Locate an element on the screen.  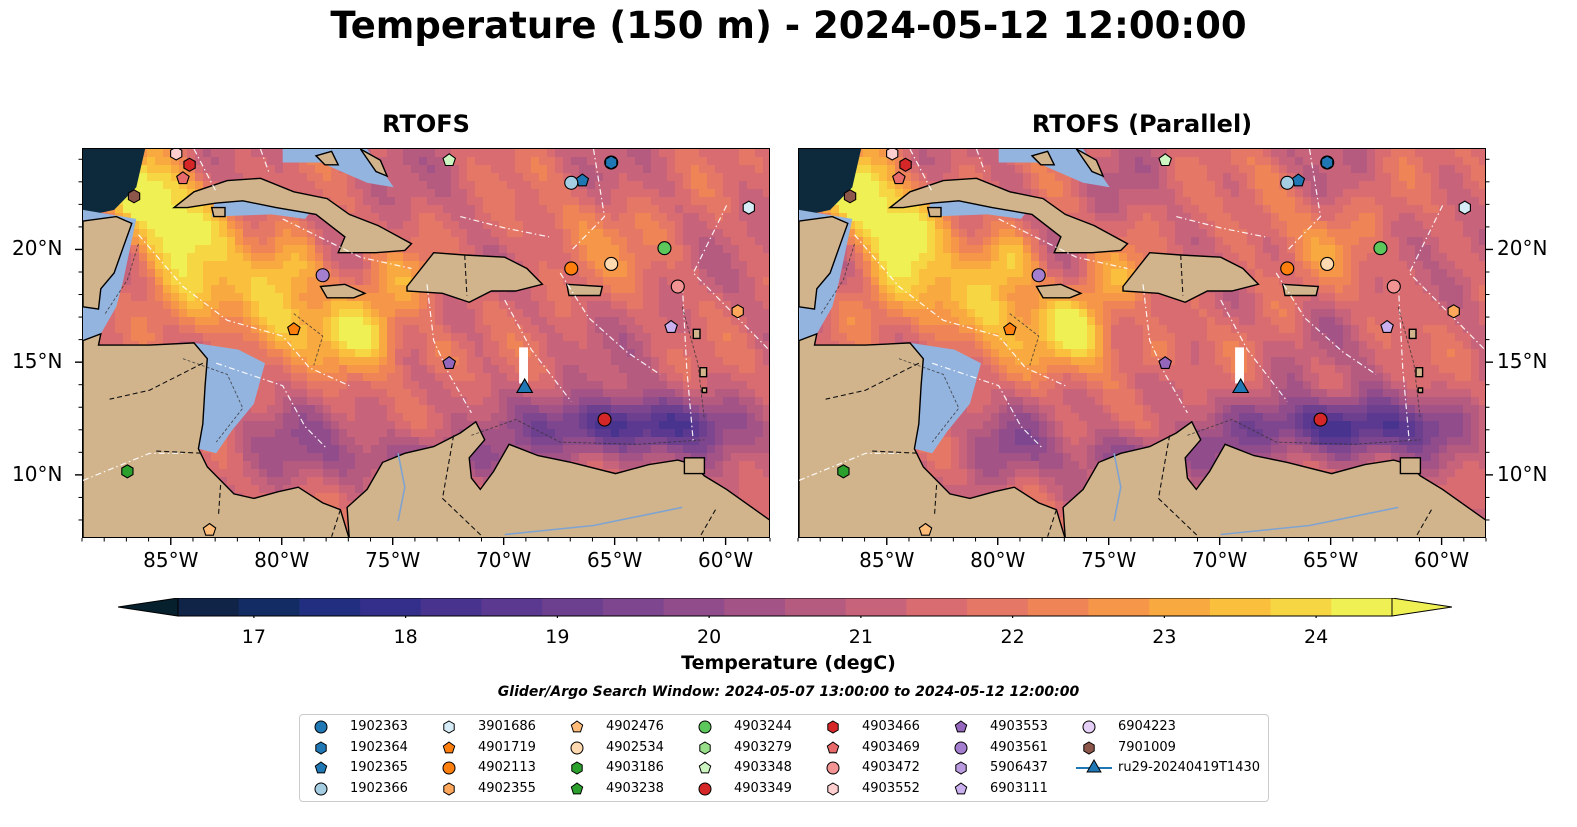
x-tick-label: 80°W is located at coordinates (282, 560).